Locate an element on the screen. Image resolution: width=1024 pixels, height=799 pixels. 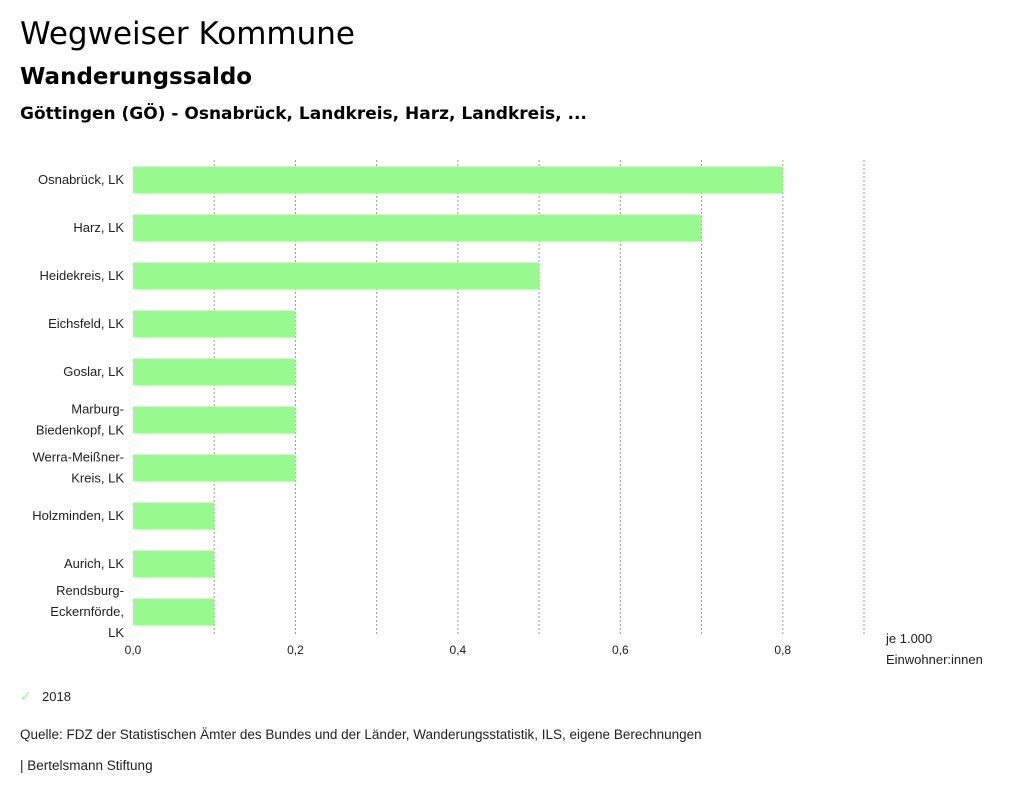
category-label-line: Marburg- is located at coordinates (97, 409).